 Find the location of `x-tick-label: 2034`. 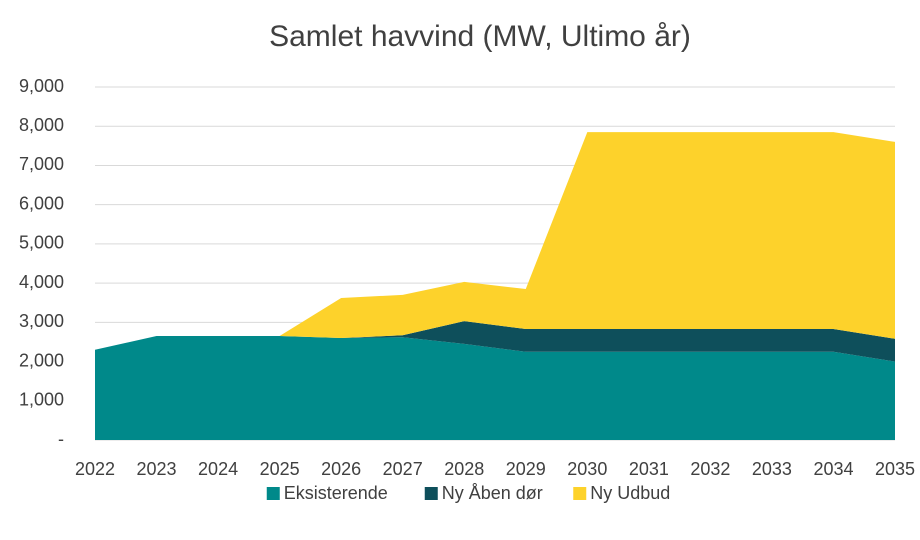

x-tick-label: 2034 is located at coordinates (833, 469).